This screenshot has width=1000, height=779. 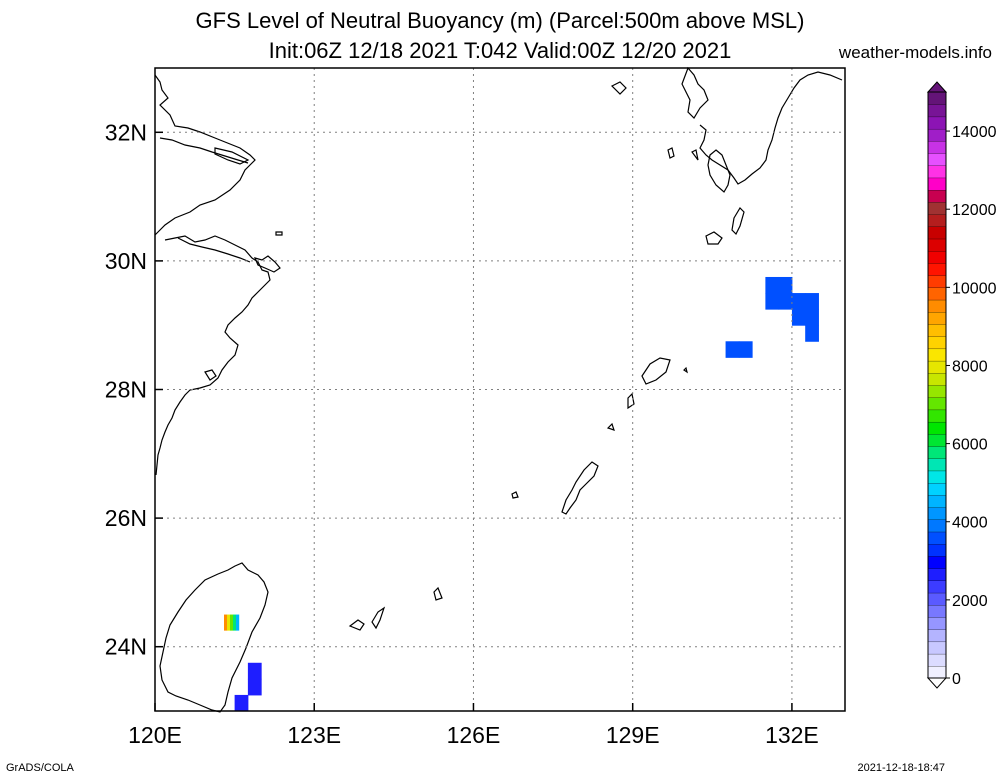 I want to click on amami-island, so click(x=656, y=371).